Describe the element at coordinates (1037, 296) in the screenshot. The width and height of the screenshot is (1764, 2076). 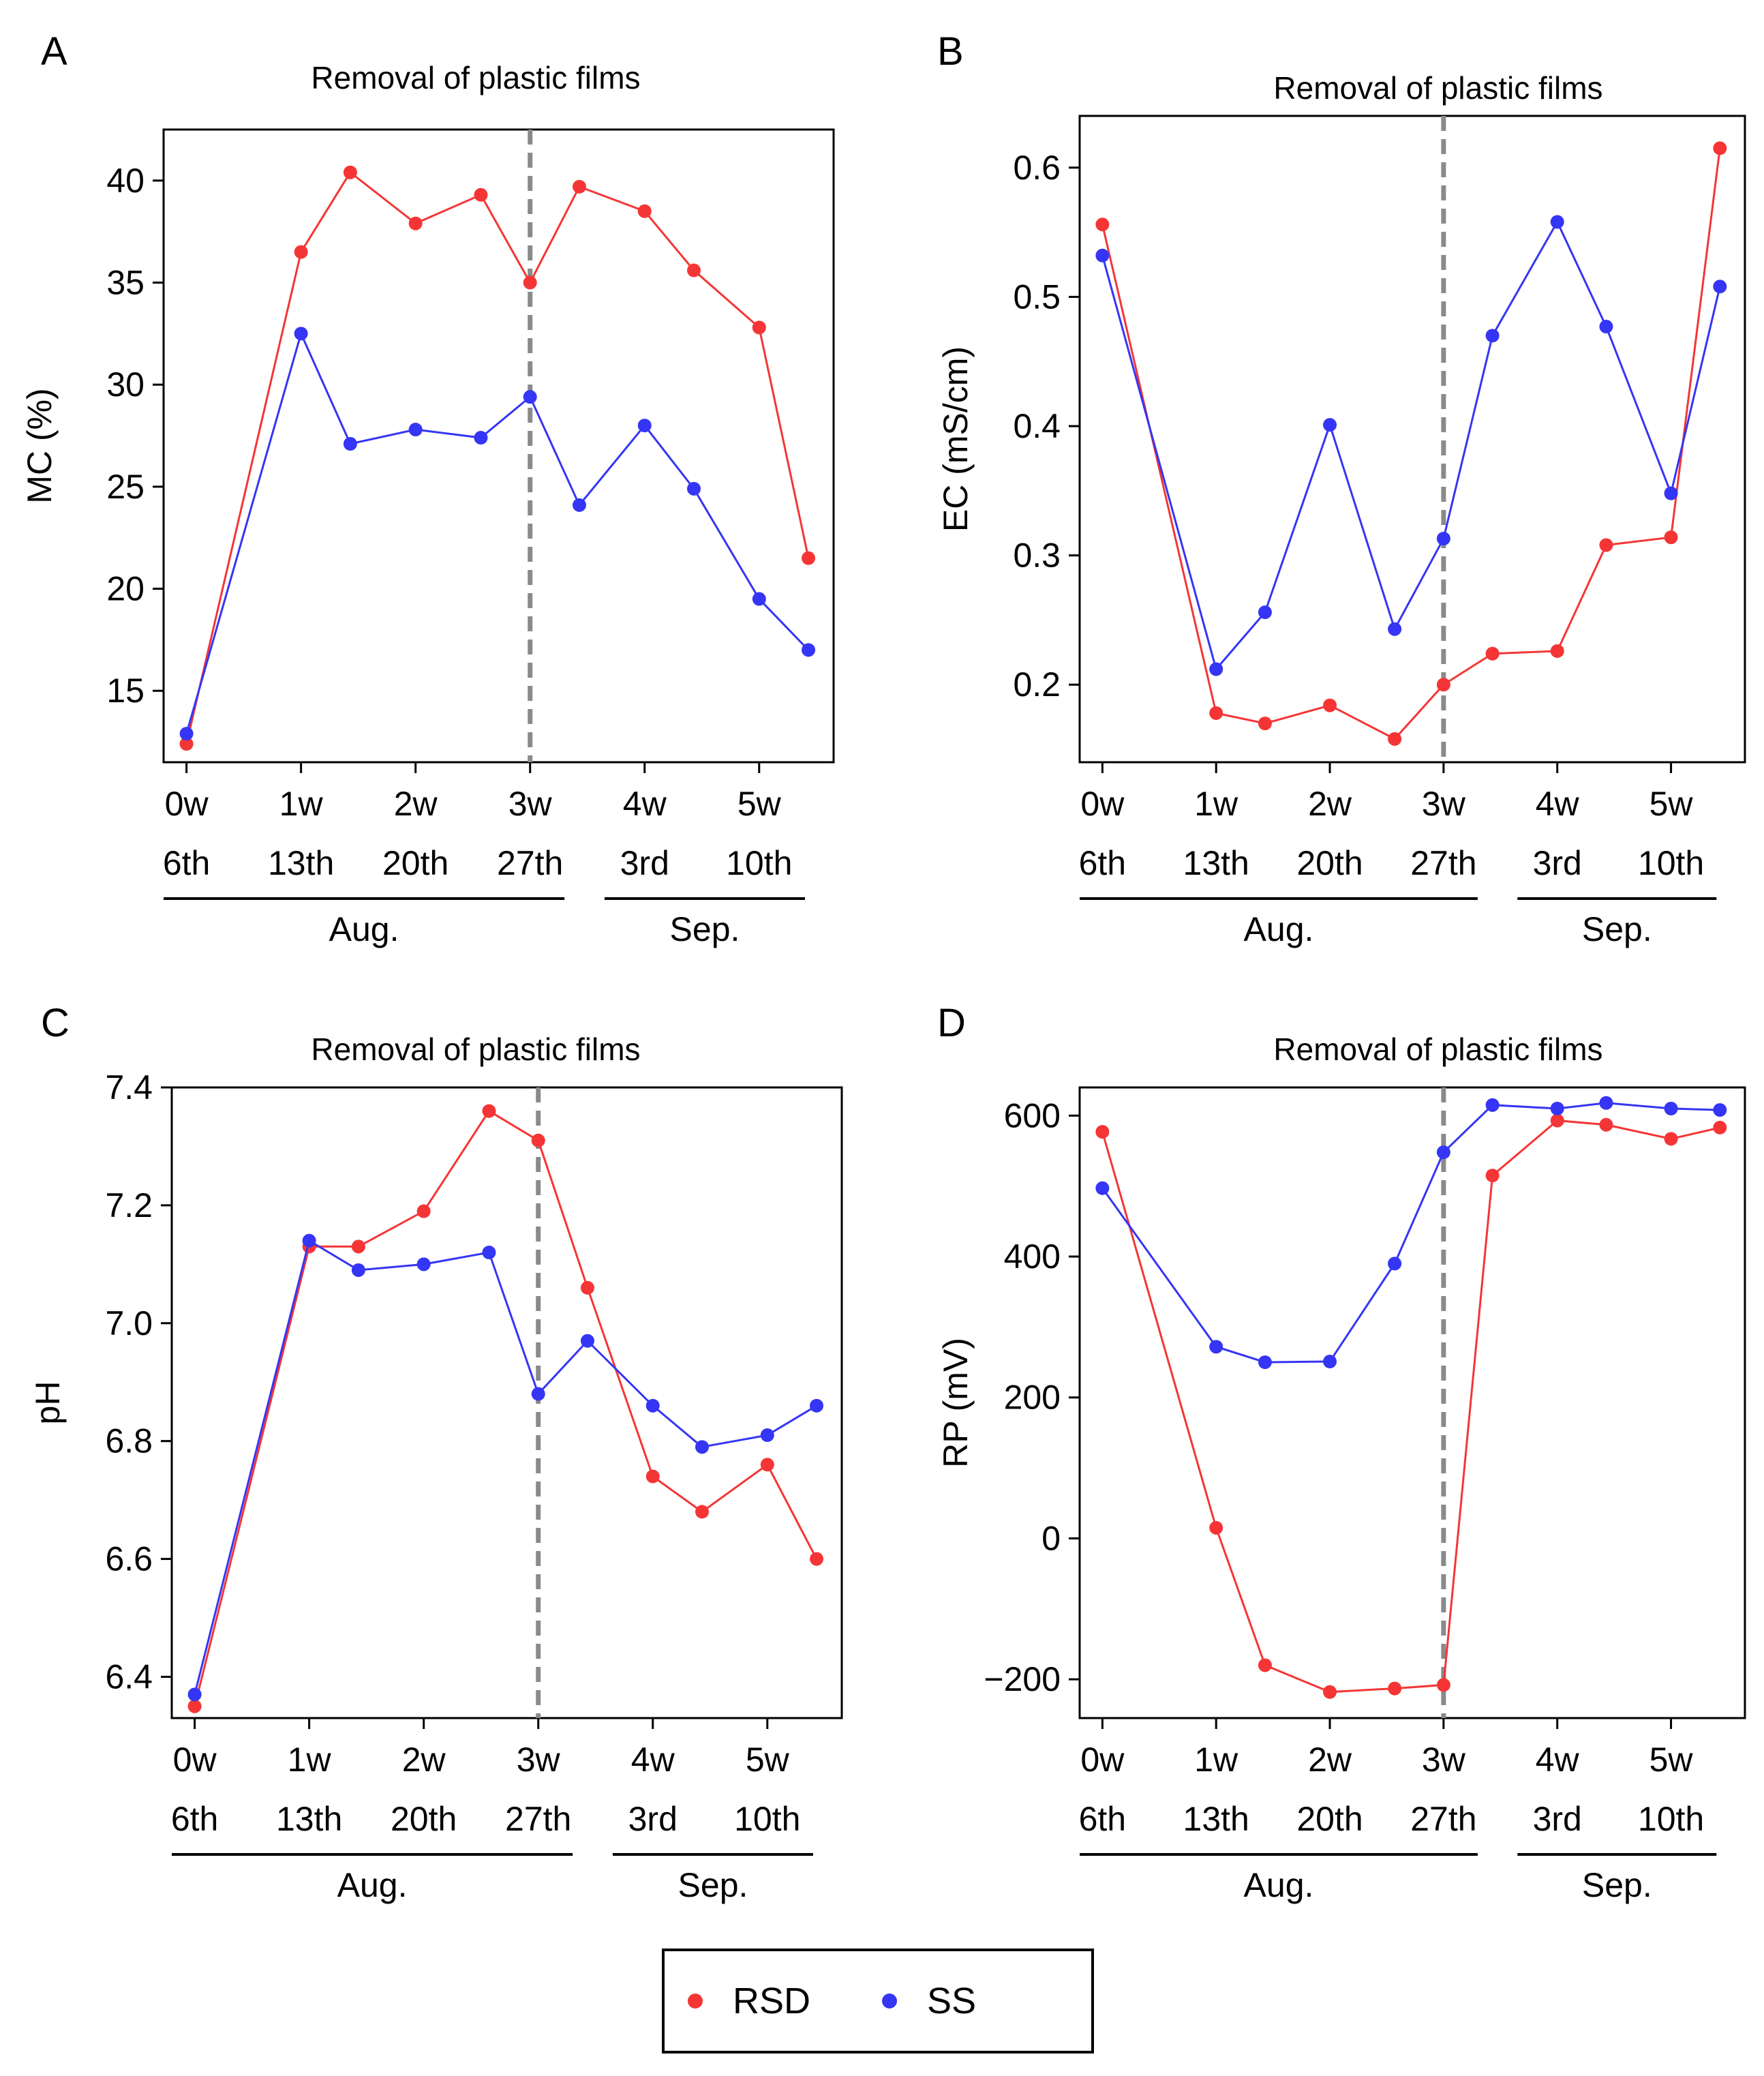
I see `y-tick-label: 0.5` at that location.